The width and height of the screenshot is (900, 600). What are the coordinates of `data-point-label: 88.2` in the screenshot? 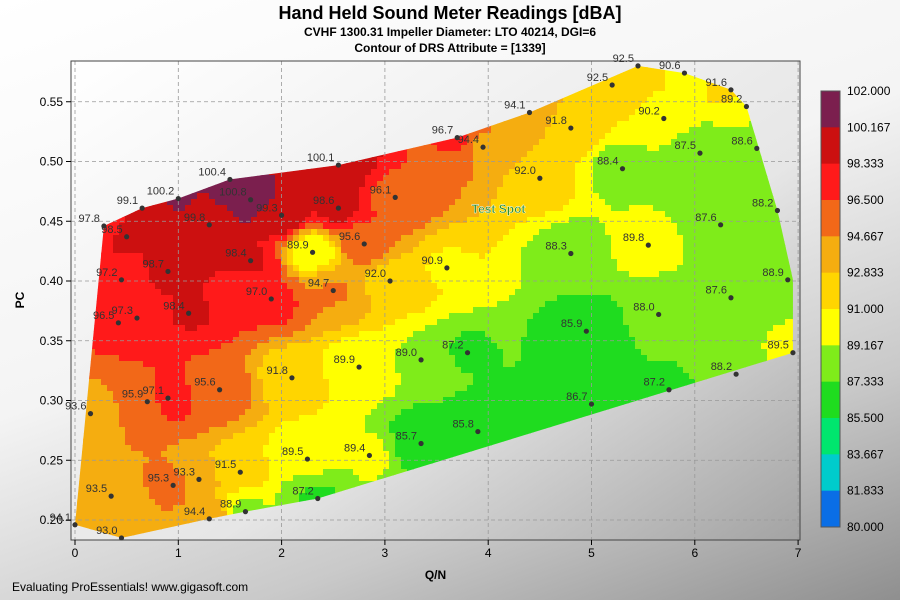 It's located at (762, 203).